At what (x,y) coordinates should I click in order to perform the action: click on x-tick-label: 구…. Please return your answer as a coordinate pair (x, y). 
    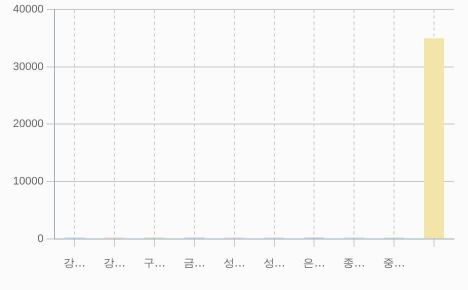
    Looking at the image, I should click on (154, 263).